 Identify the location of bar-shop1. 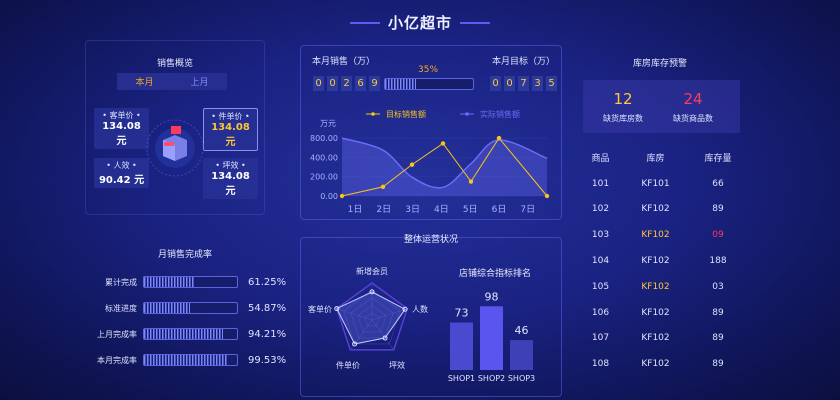
(461, 346).